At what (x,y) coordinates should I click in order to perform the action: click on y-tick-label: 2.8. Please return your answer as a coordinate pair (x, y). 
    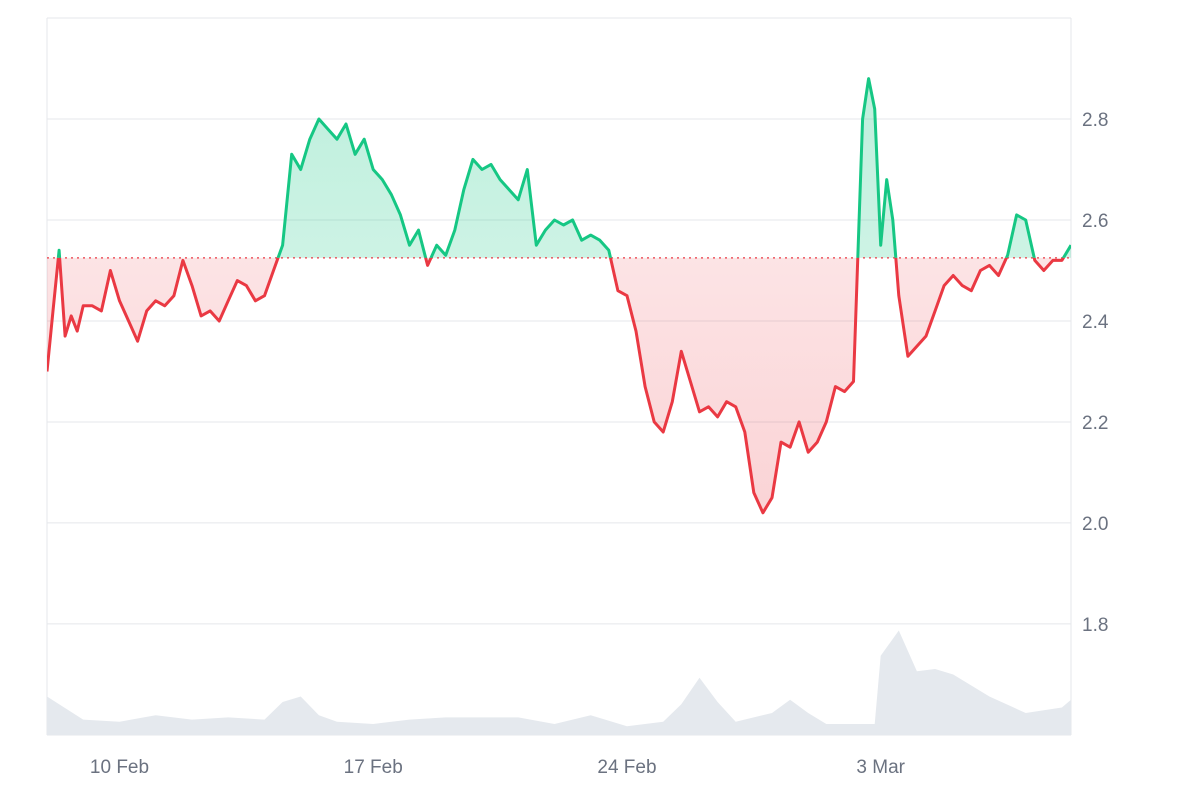
    Looking at the image, I should click on (1095, 120).